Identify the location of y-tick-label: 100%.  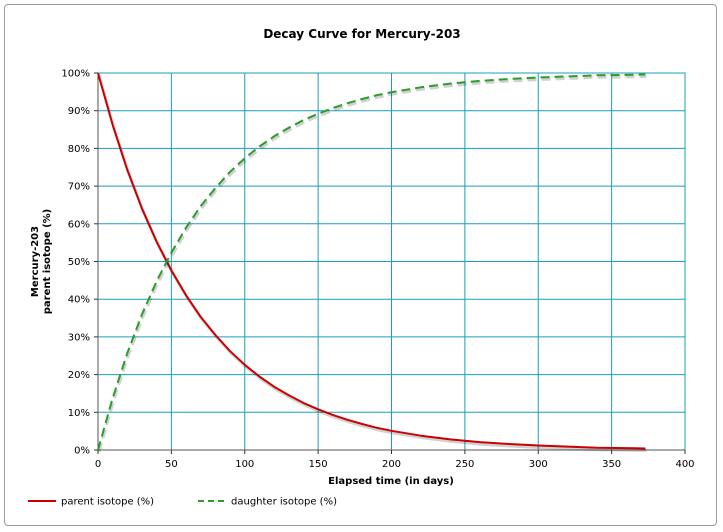
(75, 74).